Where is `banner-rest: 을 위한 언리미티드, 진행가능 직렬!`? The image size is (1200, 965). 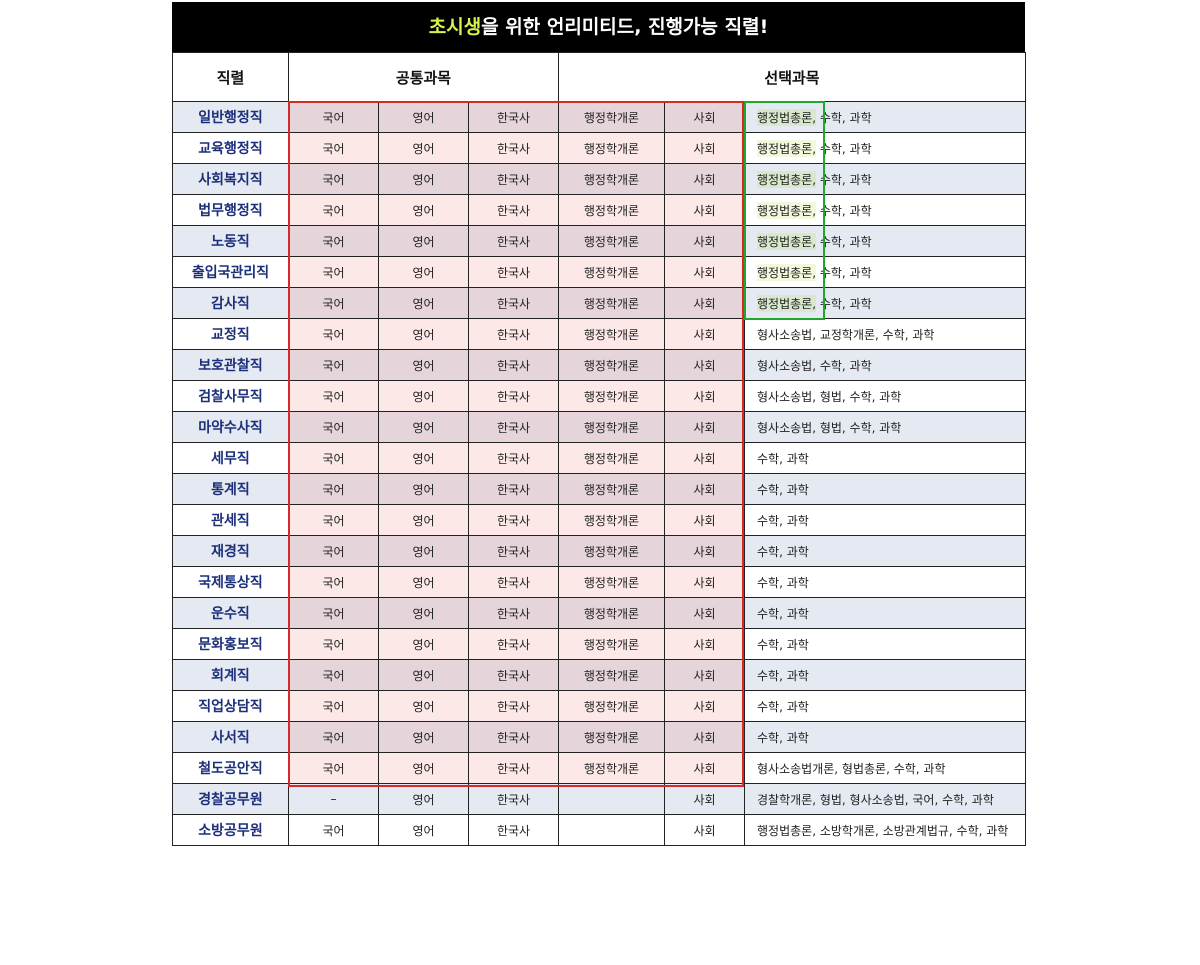
banner-rest: 을 위한 언리미티드, 진행가능 직렬! is located at coordinates (625, 27).